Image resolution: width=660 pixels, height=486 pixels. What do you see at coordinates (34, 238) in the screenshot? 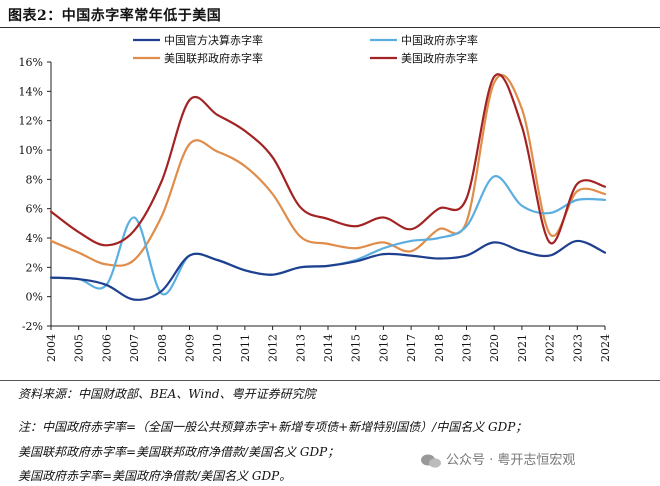
I see `y-tick-label: 4%` at bounding box center [34, 238].